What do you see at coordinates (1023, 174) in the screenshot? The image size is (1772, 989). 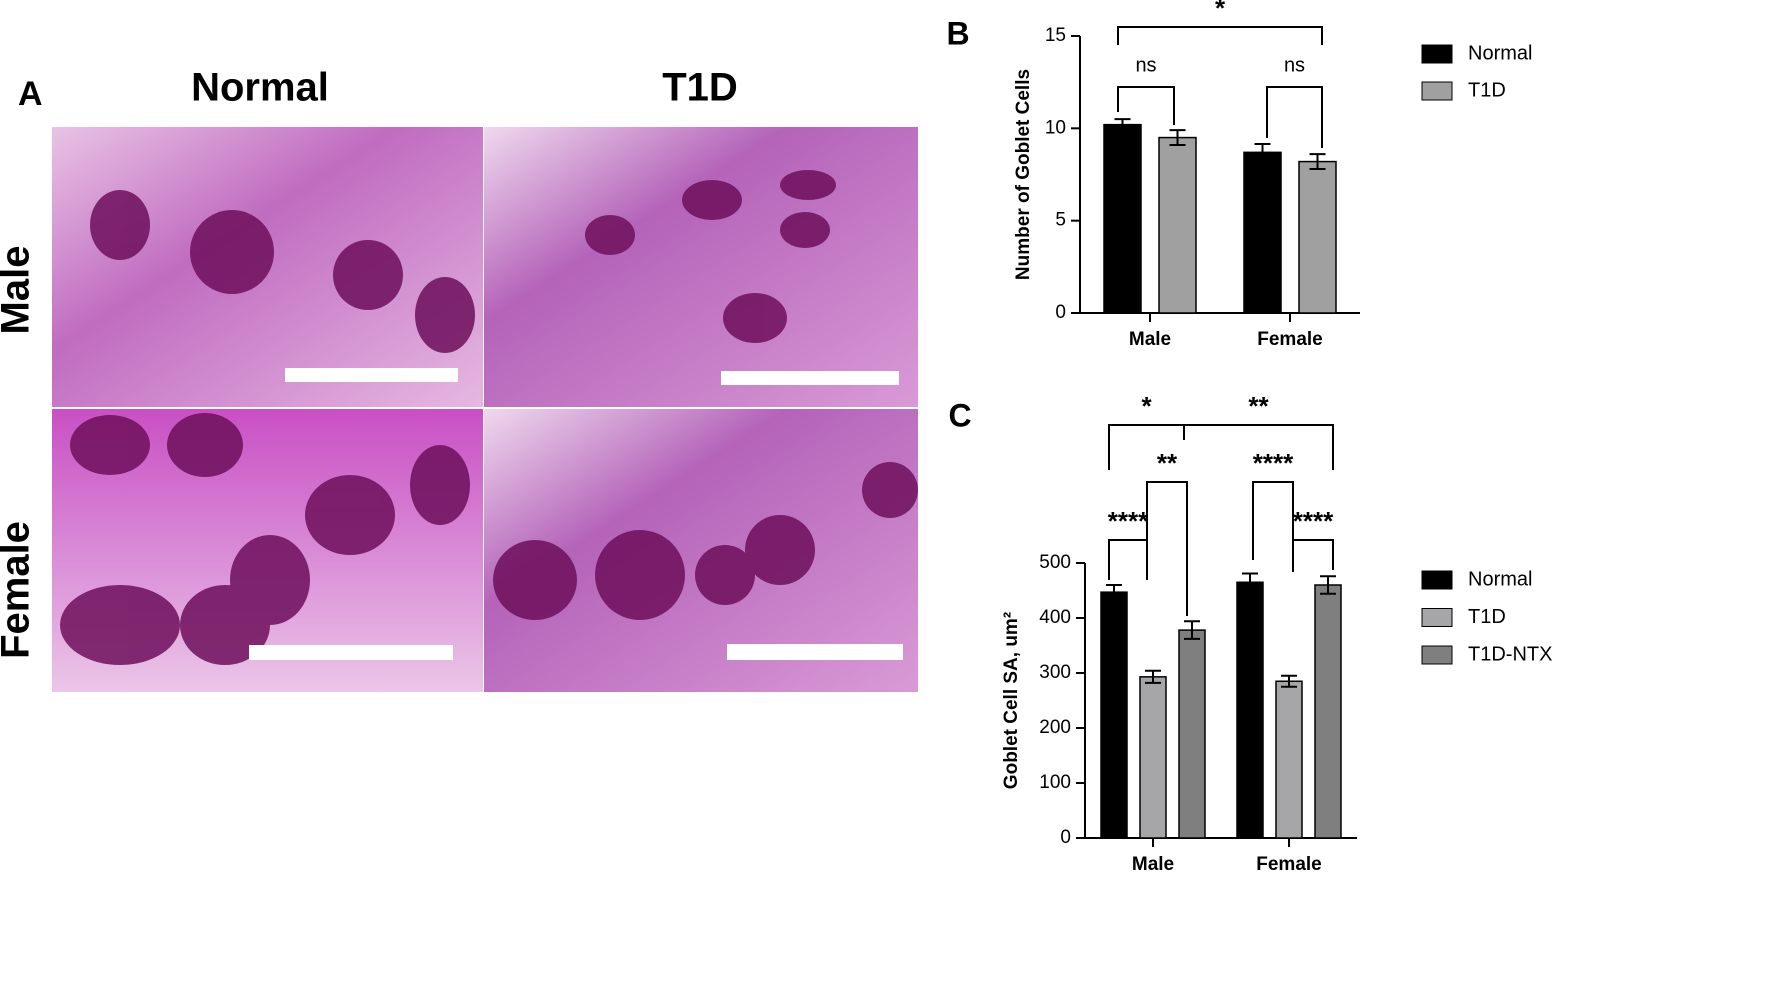 I see `y-axis-label: Number of Goblet Cells` at bounding box center [1023, 174].